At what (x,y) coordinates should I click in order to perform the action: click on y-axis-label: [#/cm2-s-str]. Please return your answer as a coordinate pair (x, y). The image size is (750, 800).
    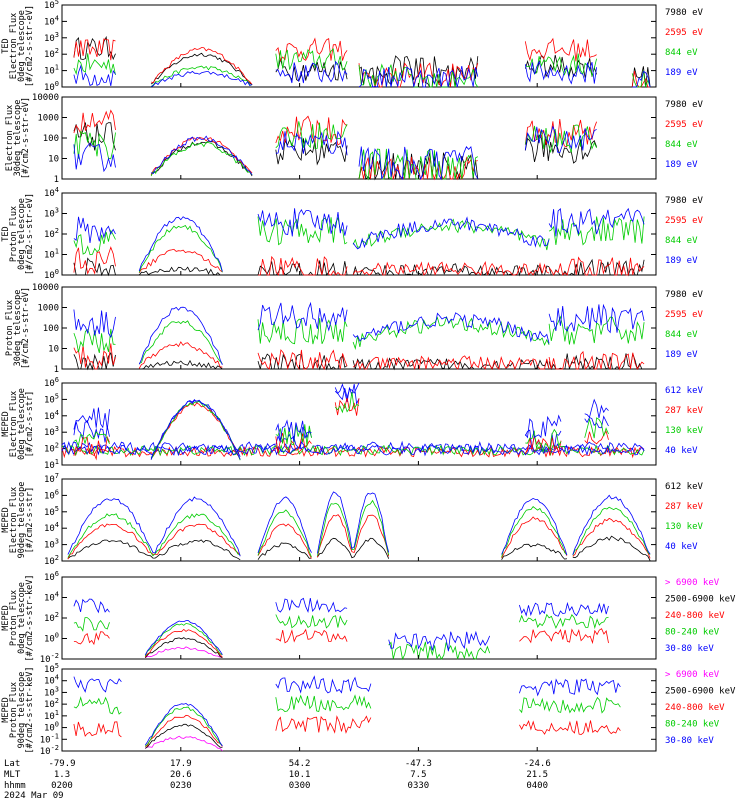
    Looking at the image, I should click on (30, 424).